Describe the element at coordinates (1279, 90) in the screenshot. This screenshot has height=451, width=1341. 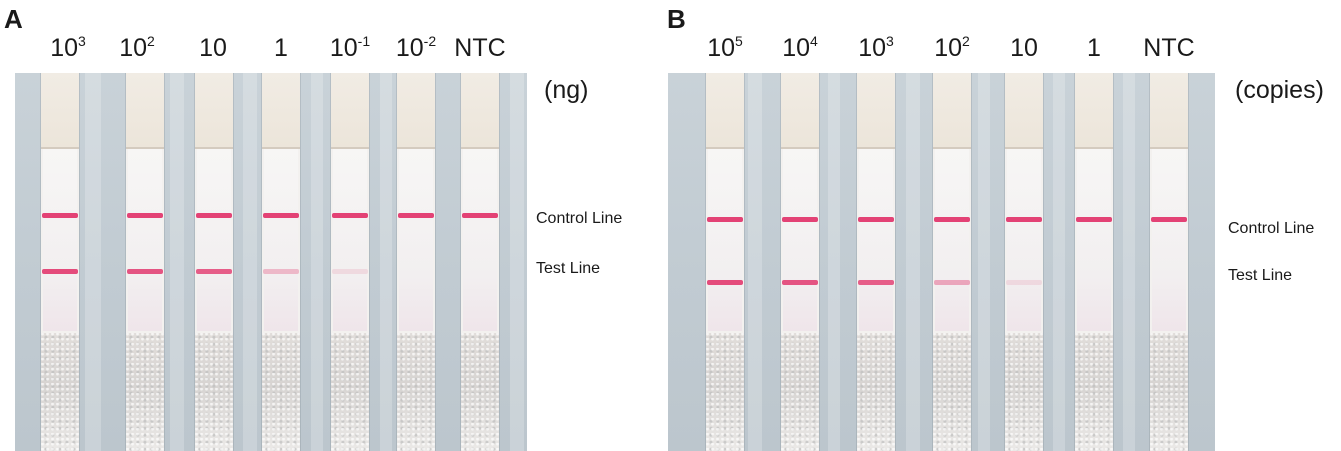
I see `unit-label: (copies)` at that location.